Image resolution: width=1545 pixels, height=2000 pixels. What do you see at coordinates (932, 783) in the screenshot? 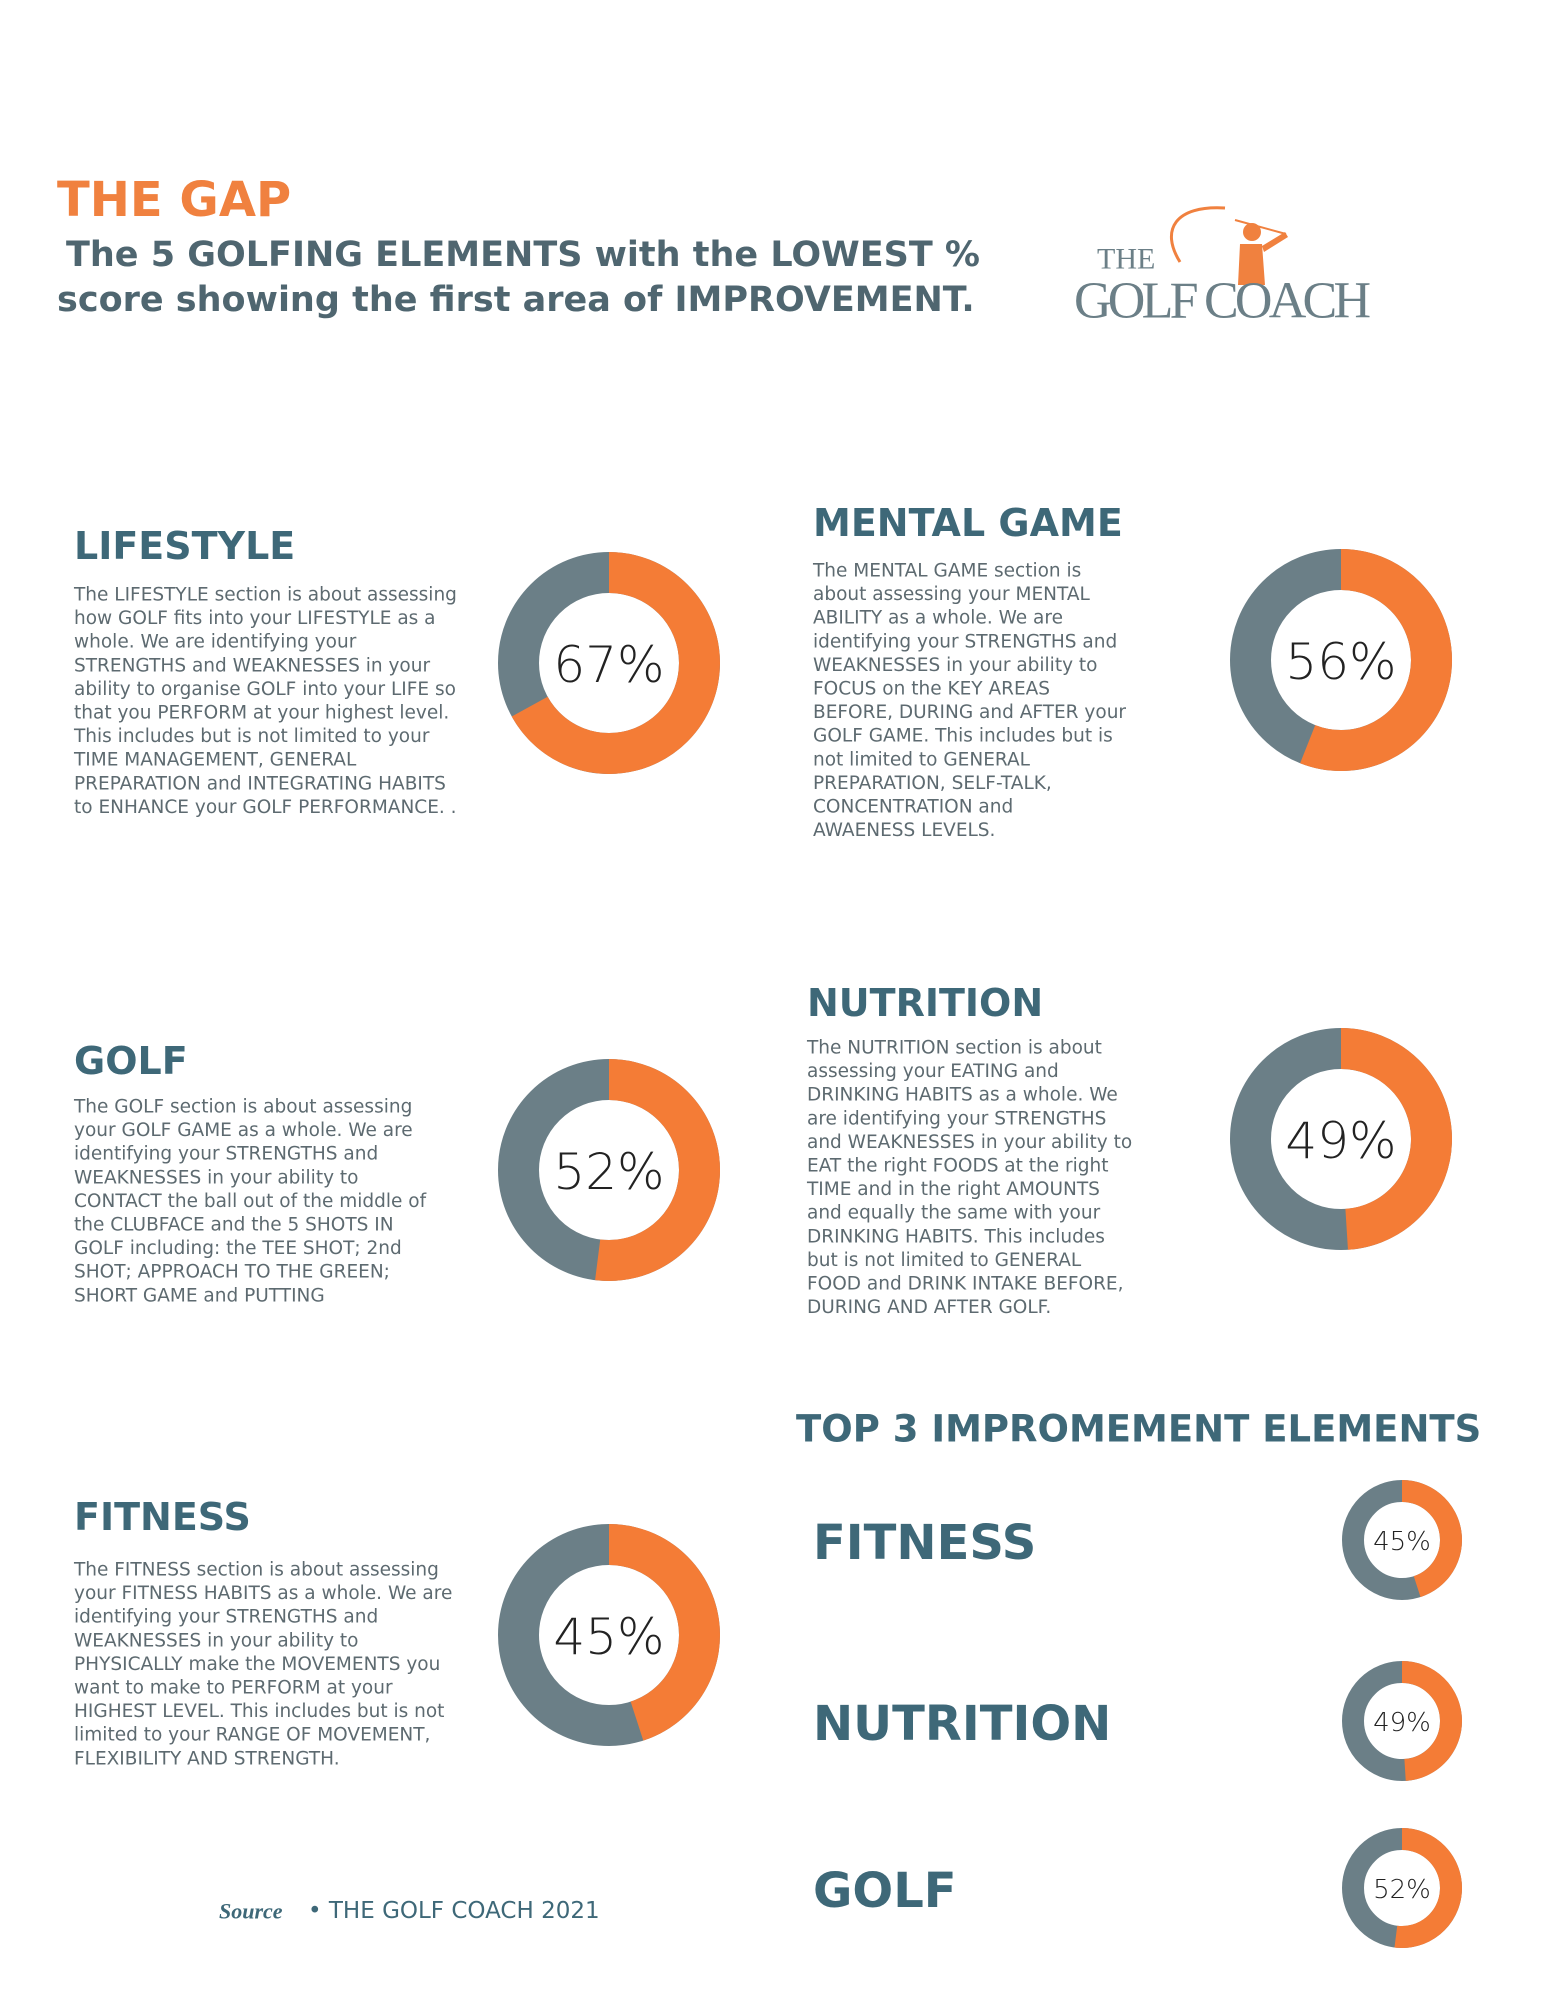
I see `section-text: PREPARATION, SELF-TALK,` at bounding box center [932, 783].